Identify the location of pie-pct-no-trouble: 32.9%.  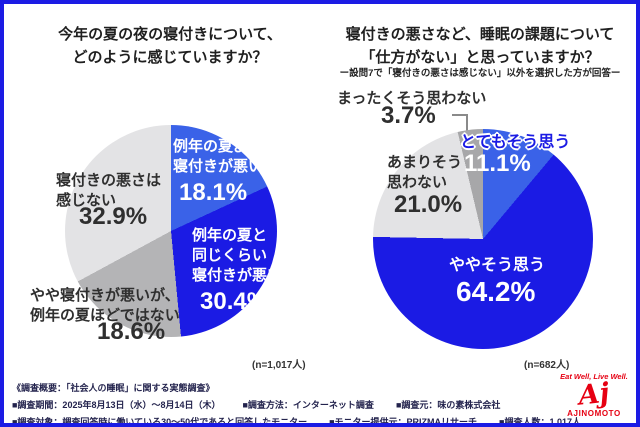
(113, 216).